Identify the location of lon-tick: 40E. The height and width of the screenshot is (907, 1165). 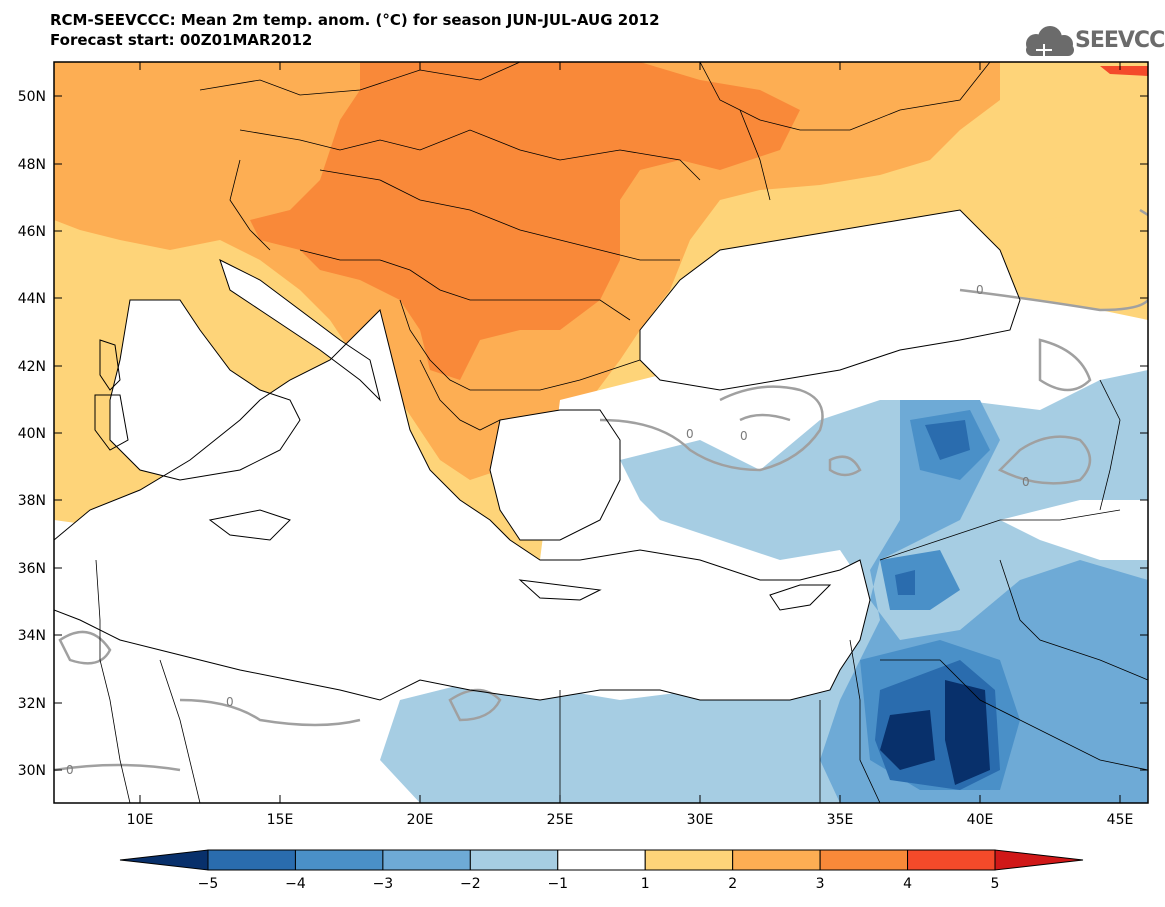
(980, 445).